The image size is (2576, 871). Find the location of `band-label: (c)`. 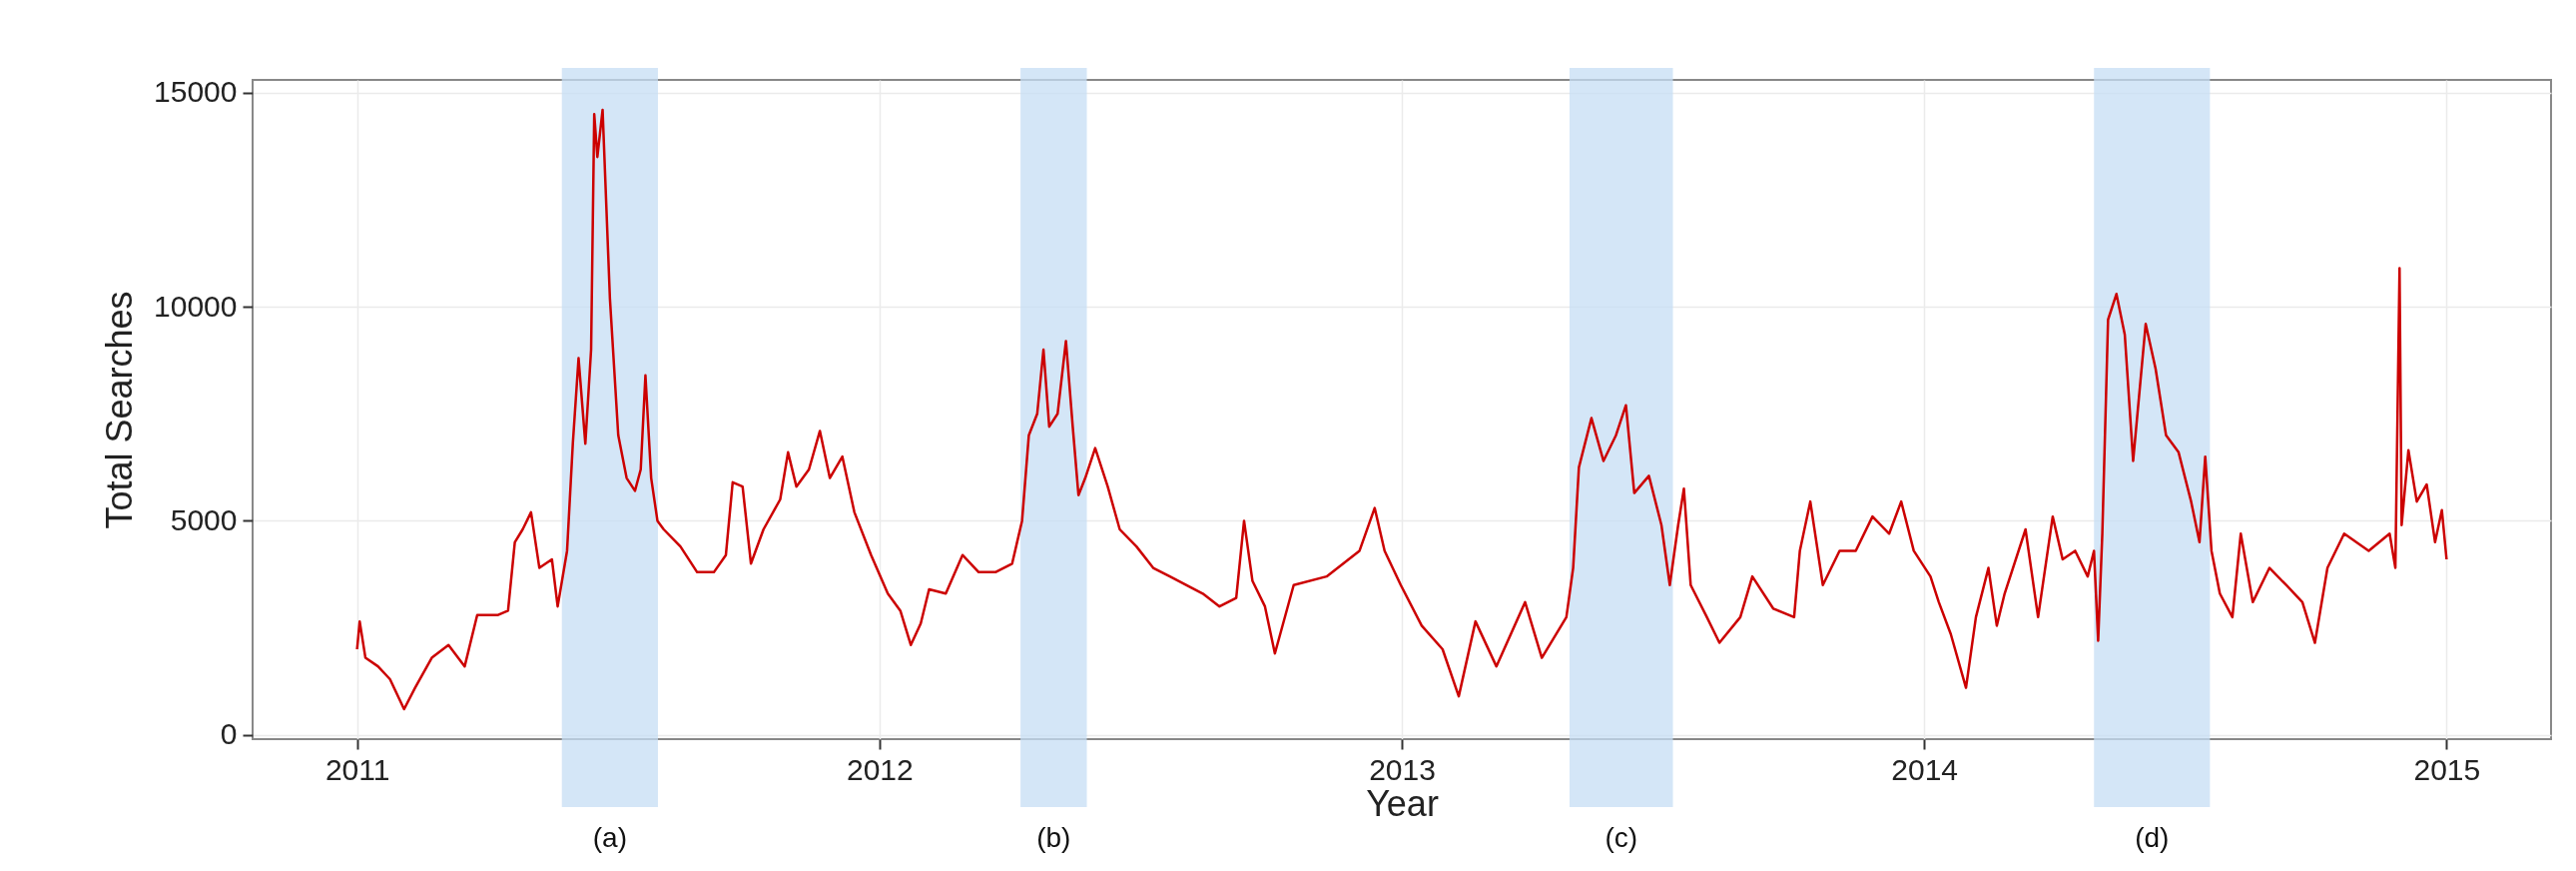

band-label: (c) is located at coordinates (1621, 838).